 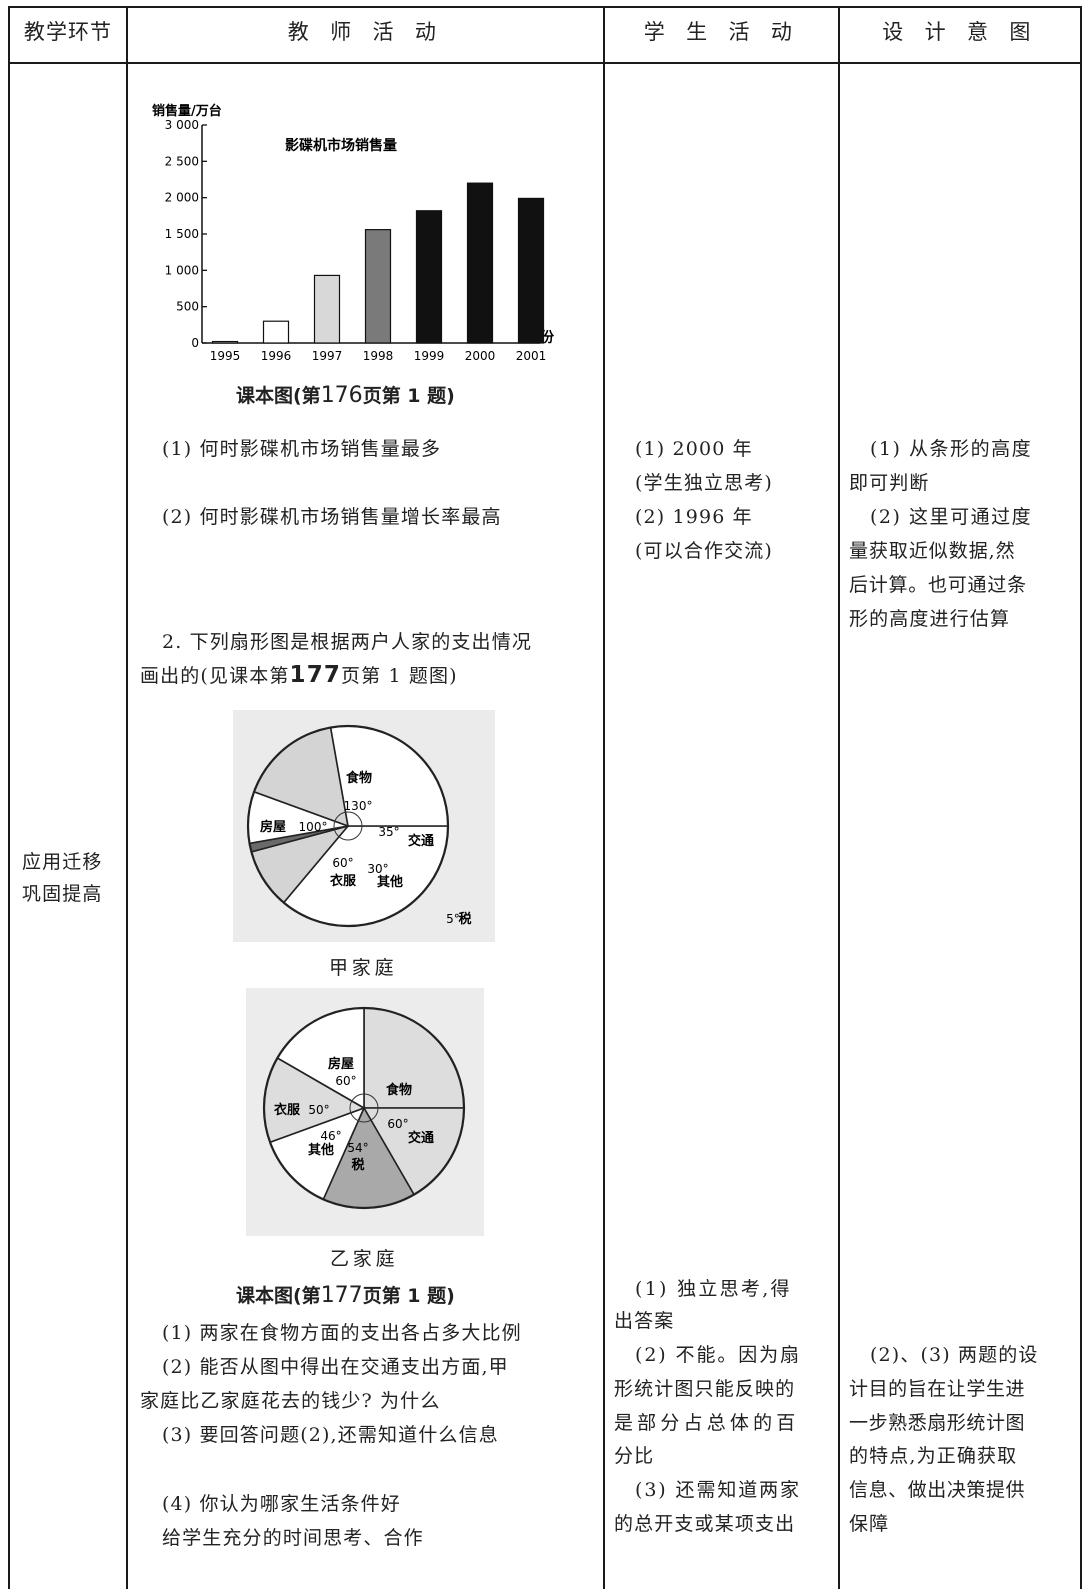 What do you see at coordinates (195, 343) in the screenshot?
I see `chart-y-tick-label: 0` at bounding box center [195, 343].